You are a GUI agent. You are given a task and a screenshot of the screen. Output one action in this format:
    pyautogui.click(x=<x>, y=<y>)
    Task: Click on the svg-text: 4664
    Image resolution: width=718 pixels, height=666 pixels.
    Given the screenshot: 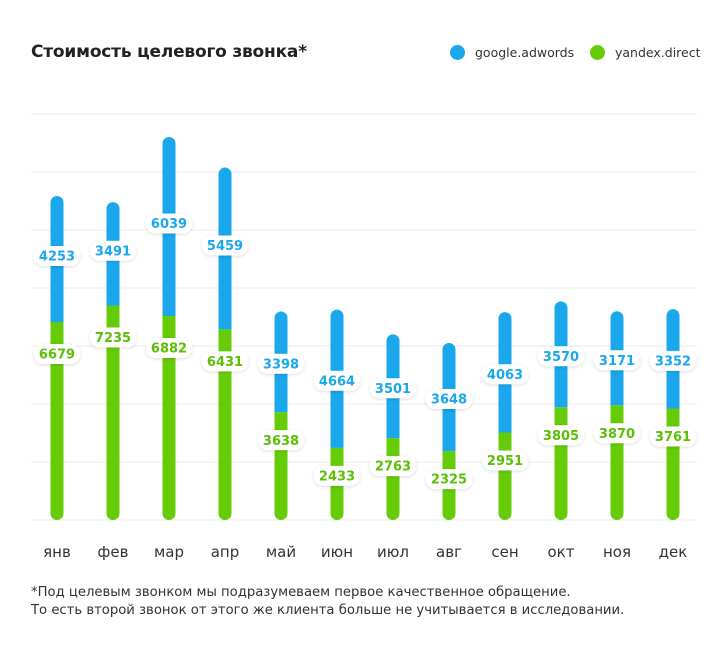 What is the action you would take?
    pyautogui.click(x=337, y=381)
    